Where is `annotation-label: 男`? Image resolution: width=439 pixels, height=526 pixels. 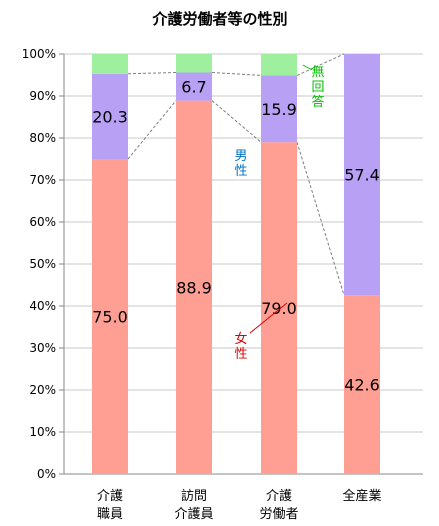
annotation-label: 男 is located at coordinates (240, 156).